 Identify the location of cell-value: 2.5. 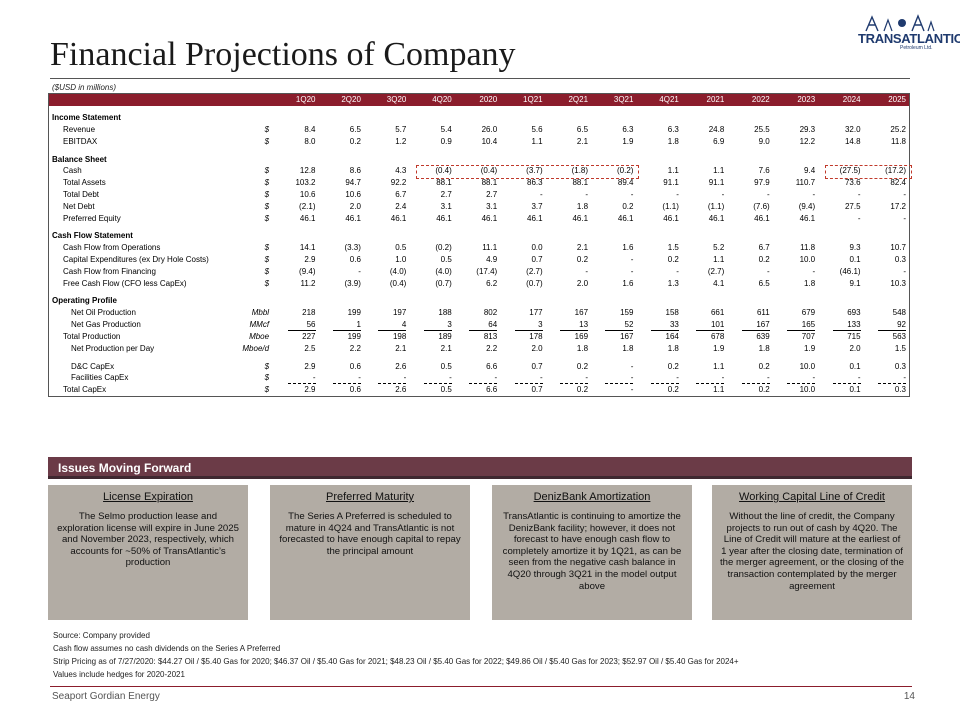
(310, 348).